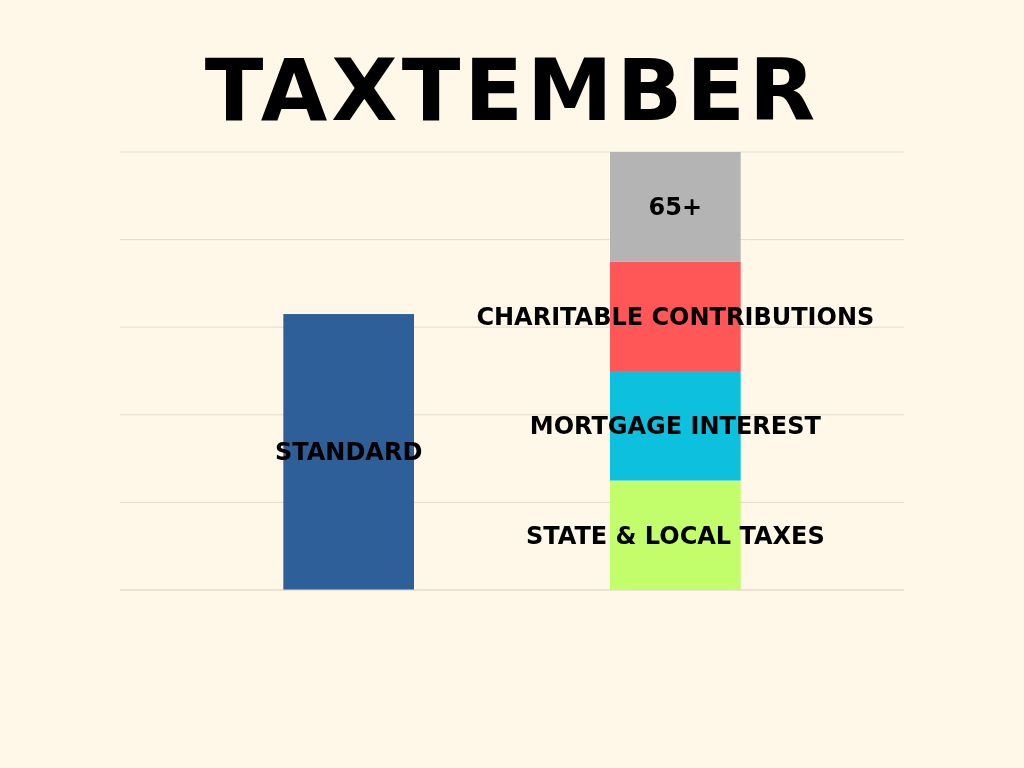 The height and width of the screenshot is (768, 1024). What do you see at coordinates (512, 90) in the screenshot?
I see `chart-title: TAXTEMBER` at bounding box center [512, 90].